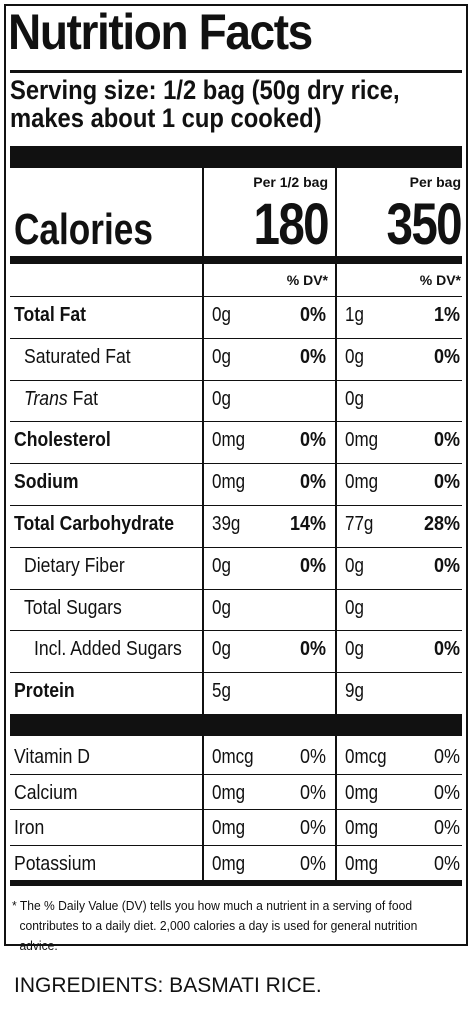 This screenshot has height=1029, width=474. What do you see at coordinates (221, 691) in the screenshot?
I see `amount-per-half: 5g` at bounding box center [221, 691].